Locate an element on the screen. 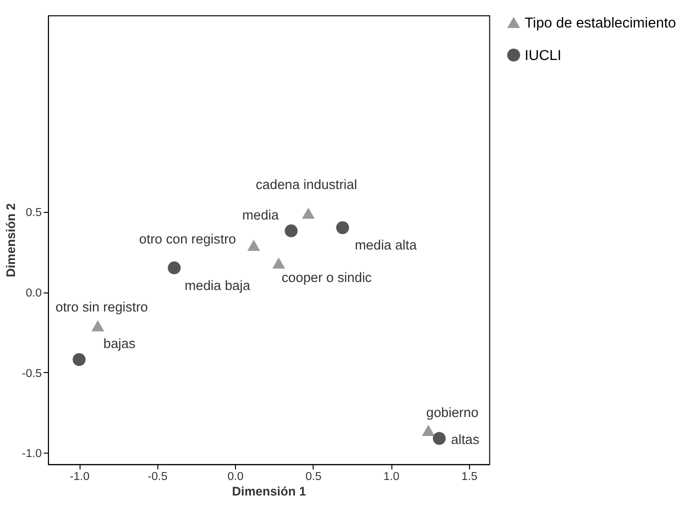  x-axis-title: Dimensión 1 is located at coordinates (269, 491).